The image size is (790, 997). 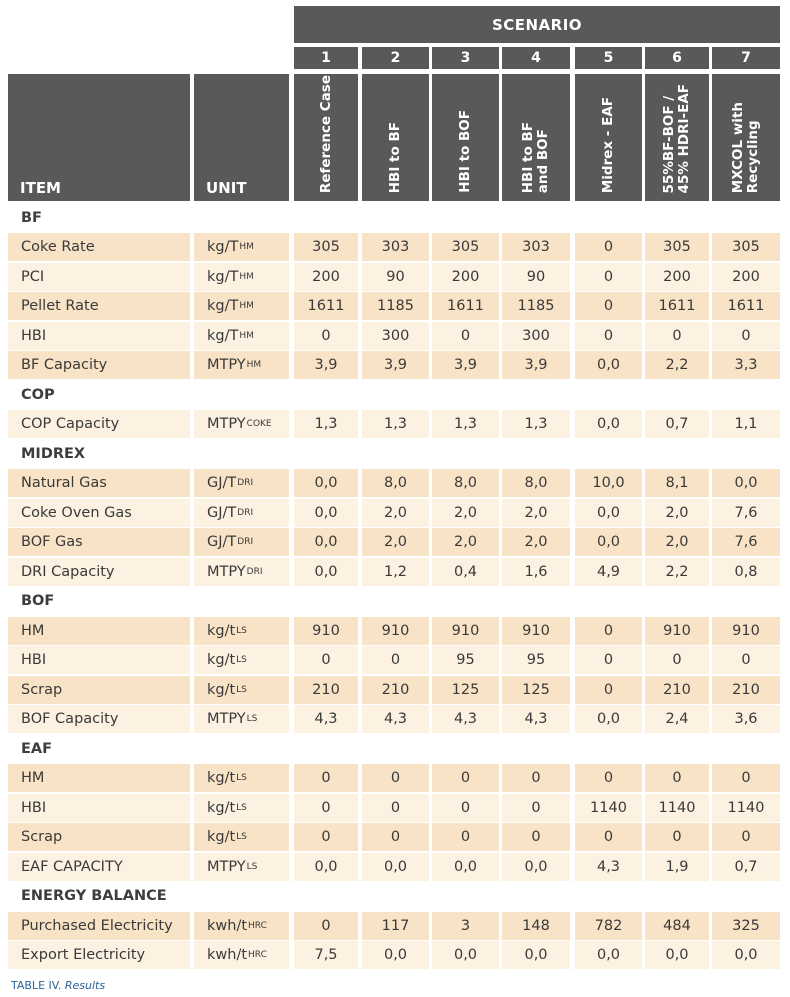 What do you see at coordinates (99, 571) in the screenshot?
I see `row-item: DRI Capacity` at bounding box center [99, 571].